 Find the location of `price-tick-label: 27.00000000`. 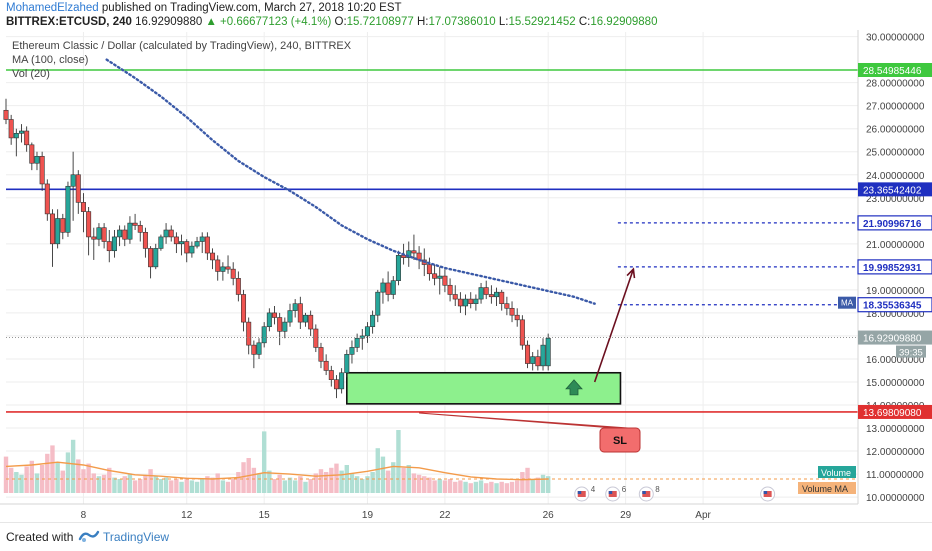

price-tick-label: 27.00000000 is located at coordinates (895, 107).